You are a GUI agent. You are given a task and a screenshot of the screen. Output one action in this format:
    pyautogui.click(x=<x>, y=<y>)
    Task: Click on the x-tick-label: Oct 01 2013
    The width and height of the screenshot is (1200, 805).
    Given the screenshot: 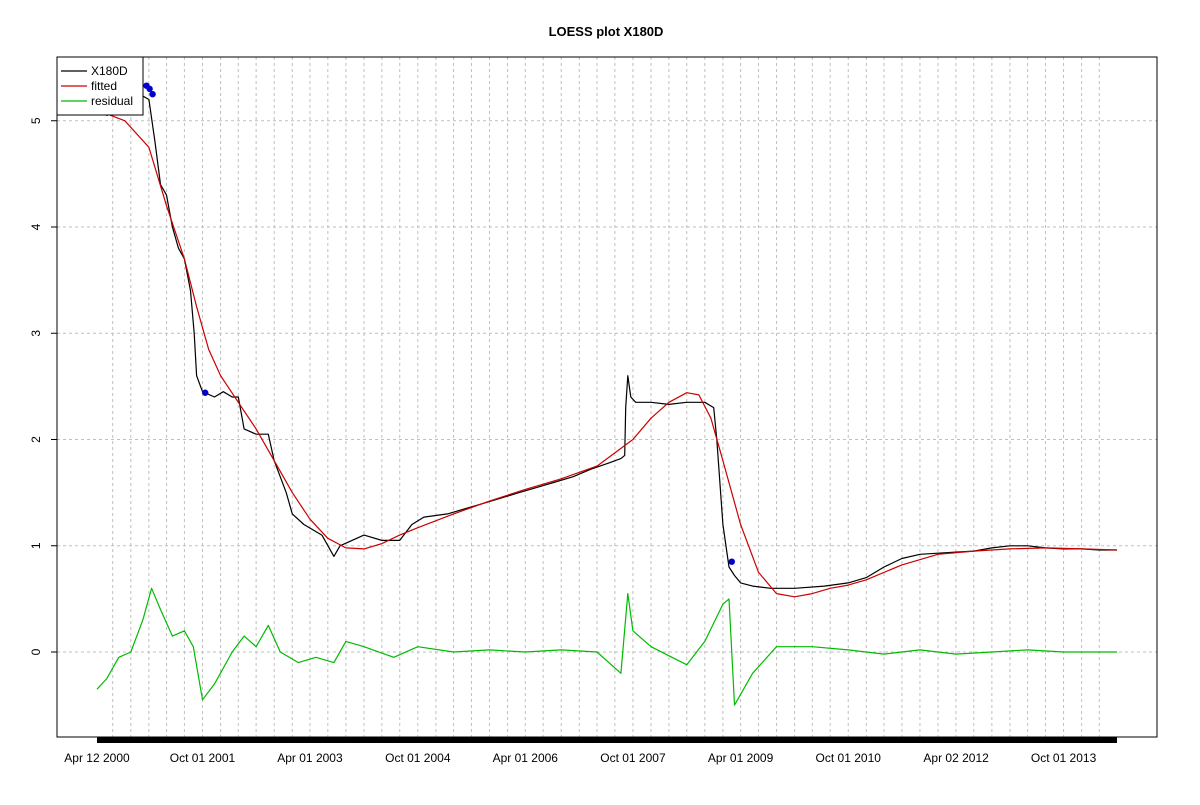 What is the action you would take?
    pyautogui.click(x=1064, y=758)
    